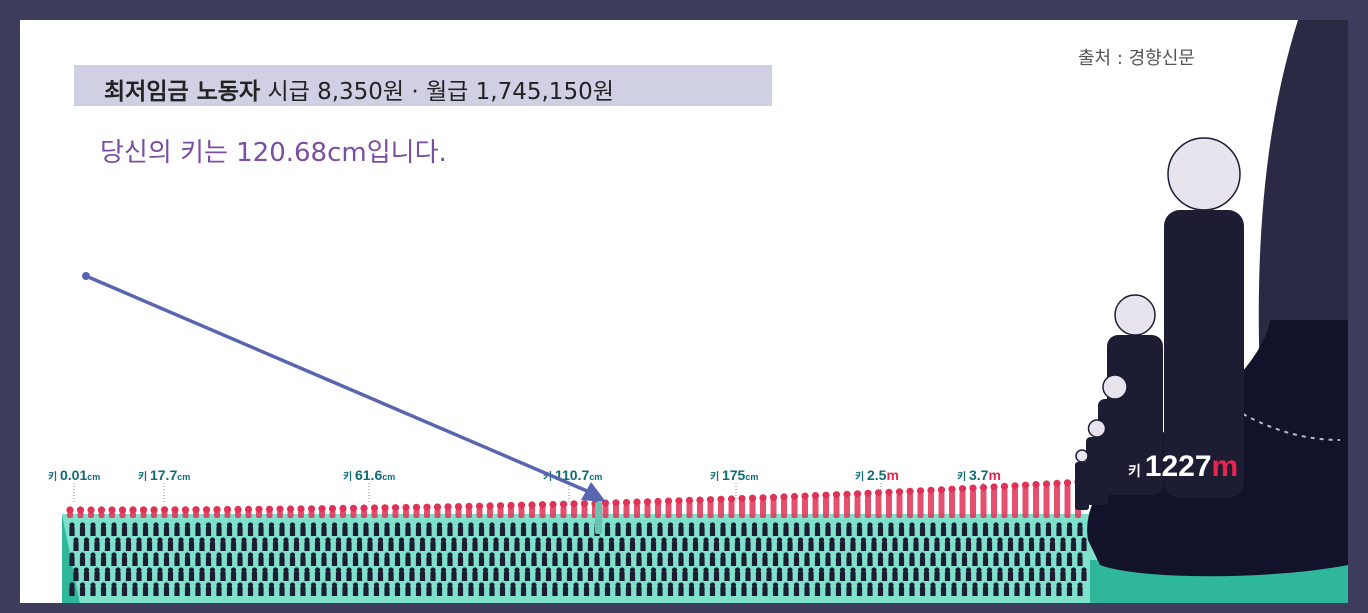 The image size is (1368, 613). I want to click on arrow-line, so click(340, 385).